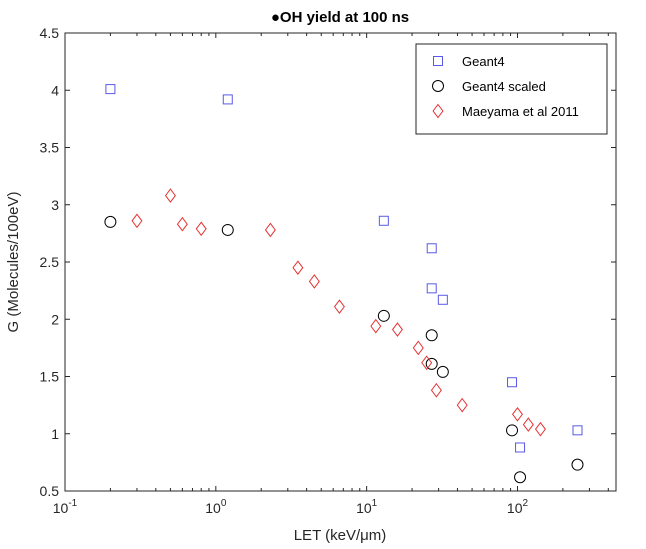  I want to click on y-tick-label: 4, so click(55, 90).